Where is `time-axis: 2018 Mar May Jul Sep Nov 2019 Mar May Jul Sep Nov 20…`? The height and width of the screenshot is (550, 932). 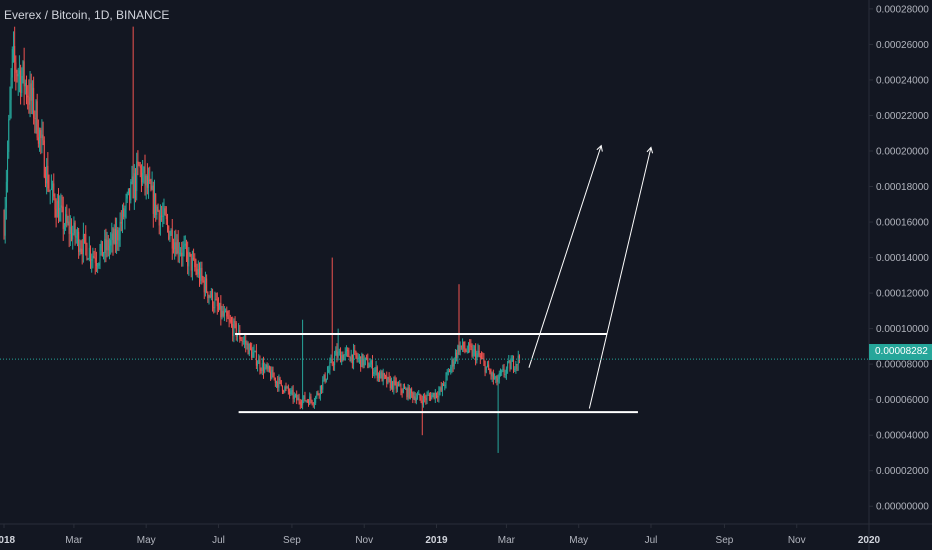
time-axis: 2018 Mar May Jul Sep Nov 2019 Mar May Jul Sep Nov 20… is located at coordinates (440, 535).